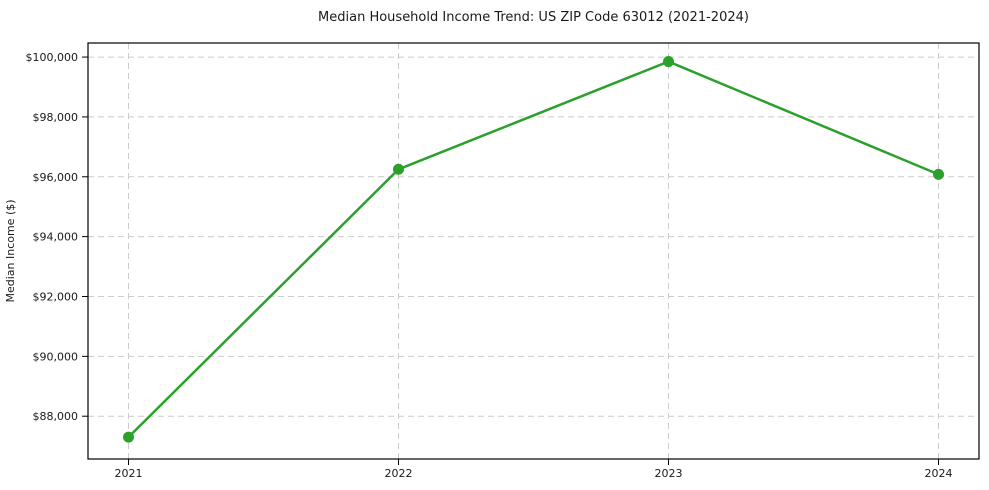 This screenshot has height=490, width=989. Describe the element at coordinates (128, 437) in the screenshot. I see `data-point-2021` at that location.